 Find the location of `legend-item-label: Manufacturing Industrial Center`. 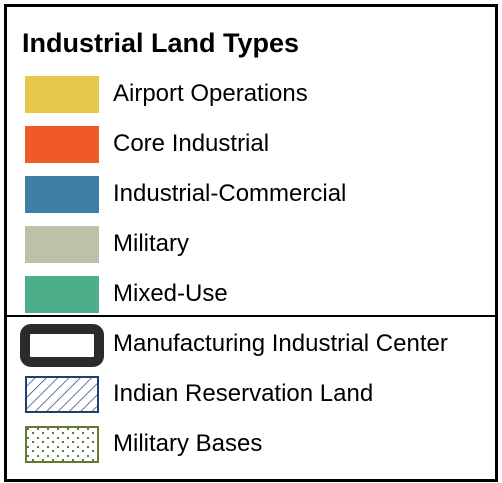

legend-item-label: Manufacturing Industrial Center is located at coordinates (280, 343).